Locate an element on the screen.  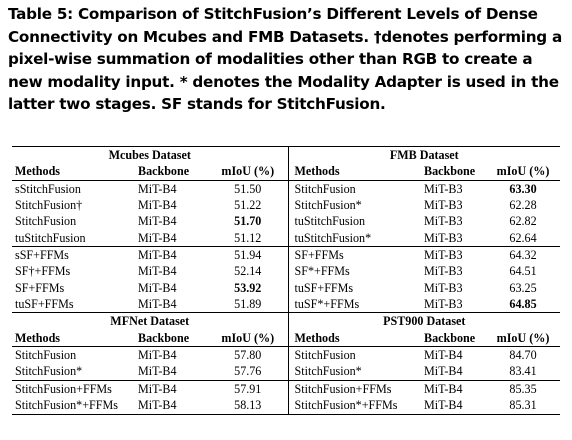
table-cell: 52.14 is located at coordinates (248, 271).